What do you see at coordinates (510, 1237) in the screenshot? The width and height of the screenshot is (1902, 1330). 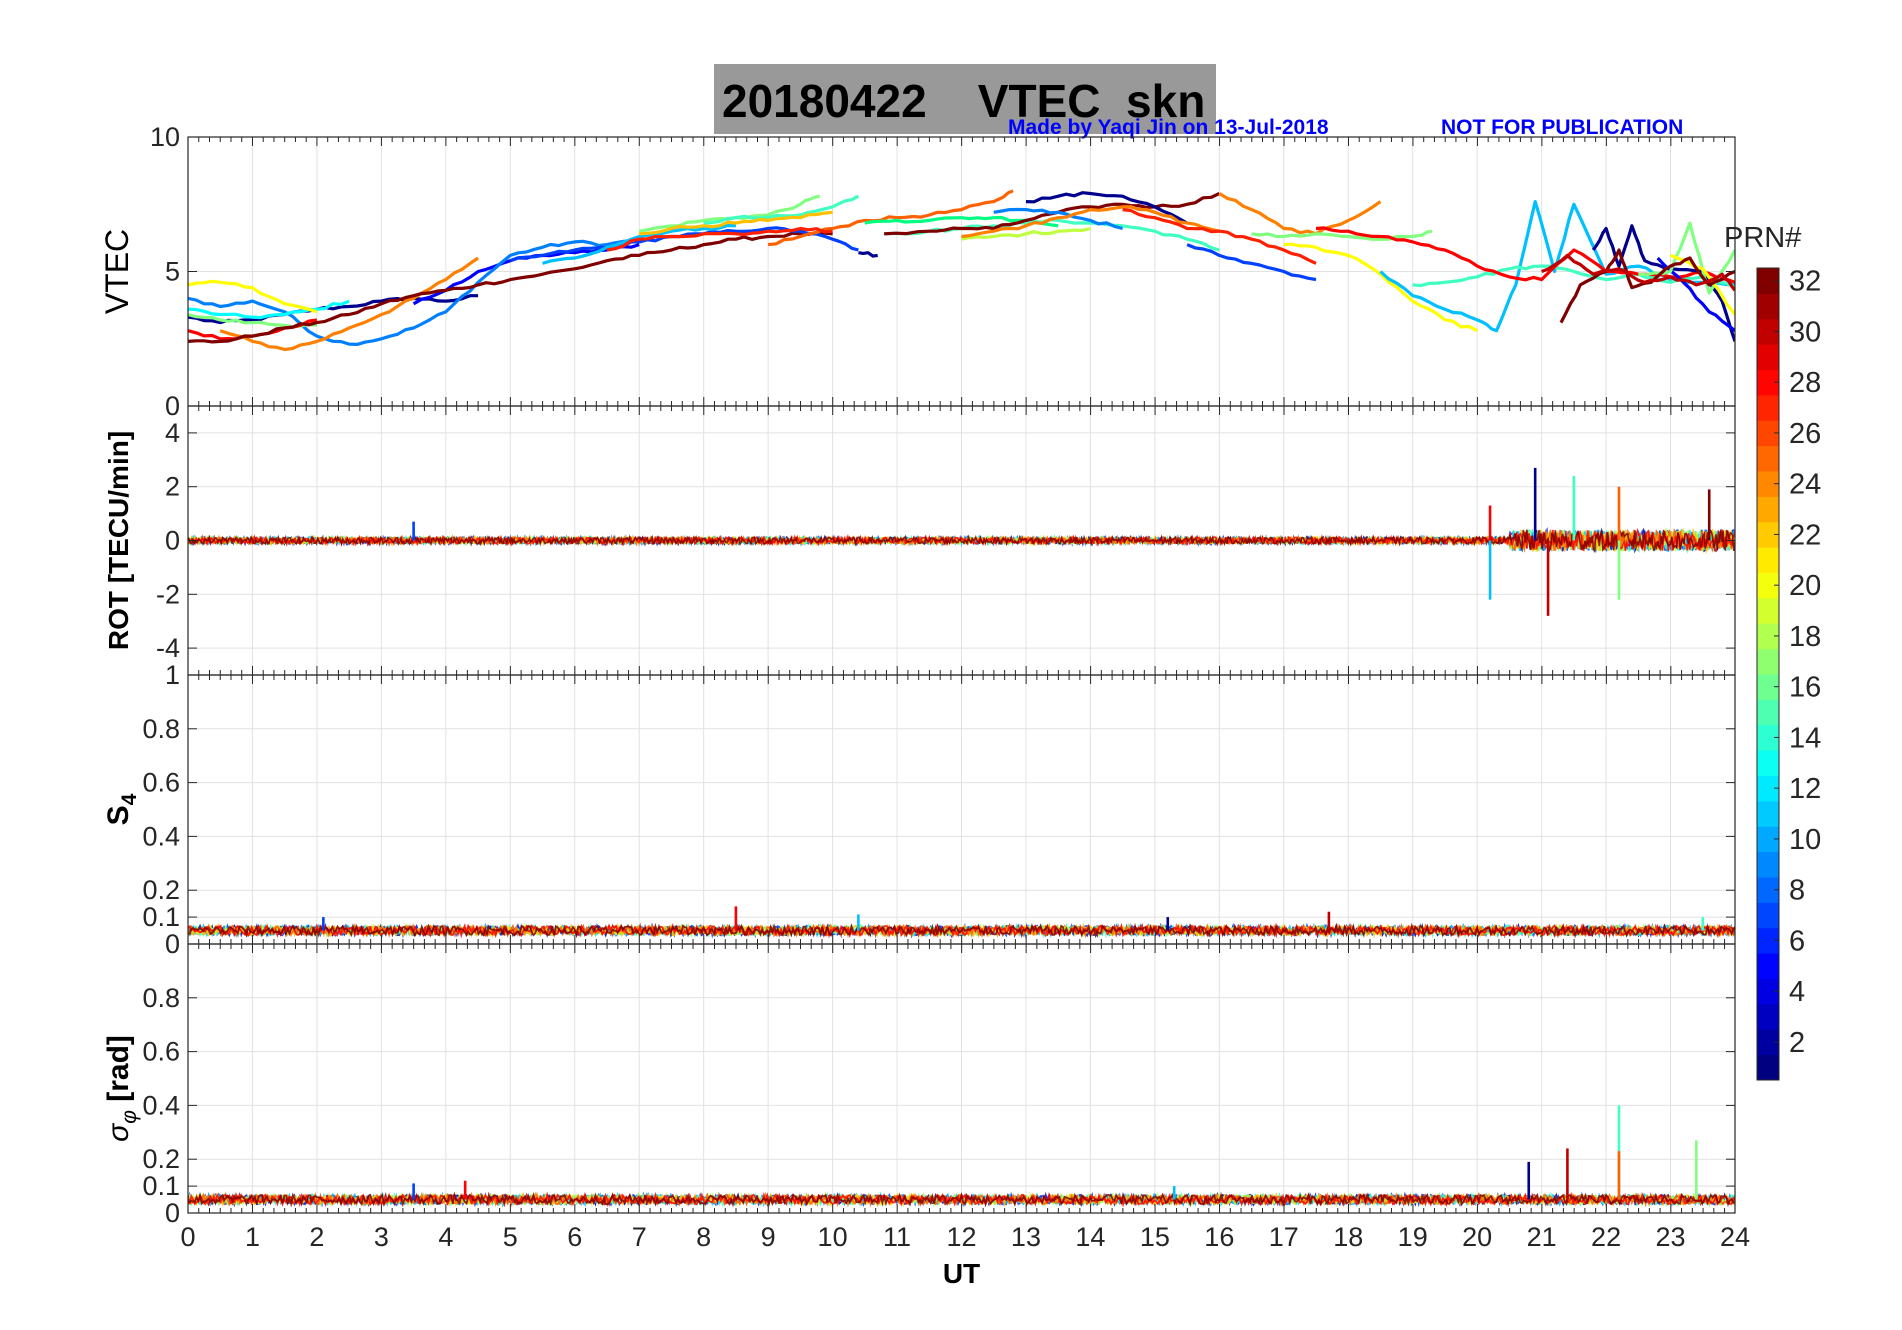 I see `x-tick-label: 5` at bounding box center [510, 1237].